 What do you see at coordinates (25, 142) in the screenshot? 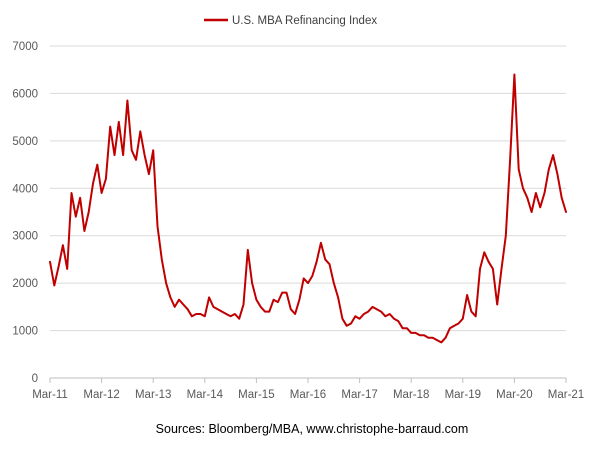
I see `y-tick-label: 5000` at bounding box center [25, 142].